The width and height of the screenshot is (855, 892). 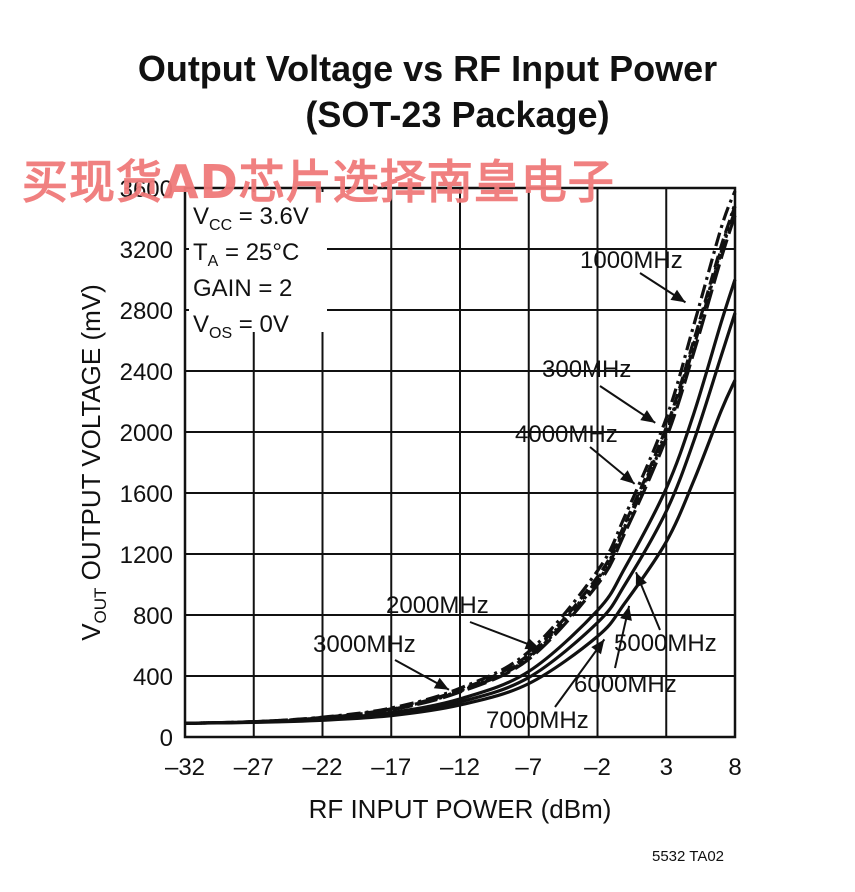 I want to click on annotation-label: 7000MHz, so click(x=537, y=720).